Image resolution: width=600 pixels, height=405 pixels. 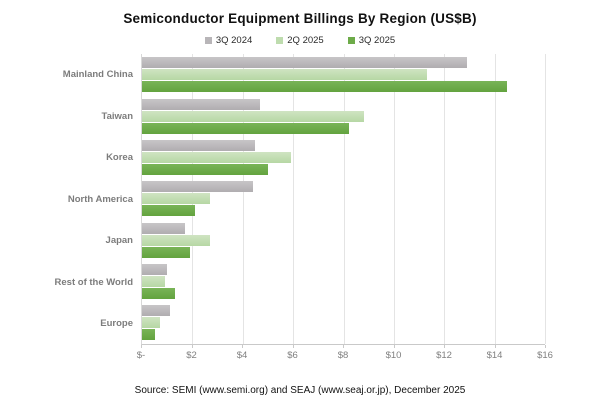 I want to click on bar-3q-2024-mainland-china, so click(x=304, y=63).